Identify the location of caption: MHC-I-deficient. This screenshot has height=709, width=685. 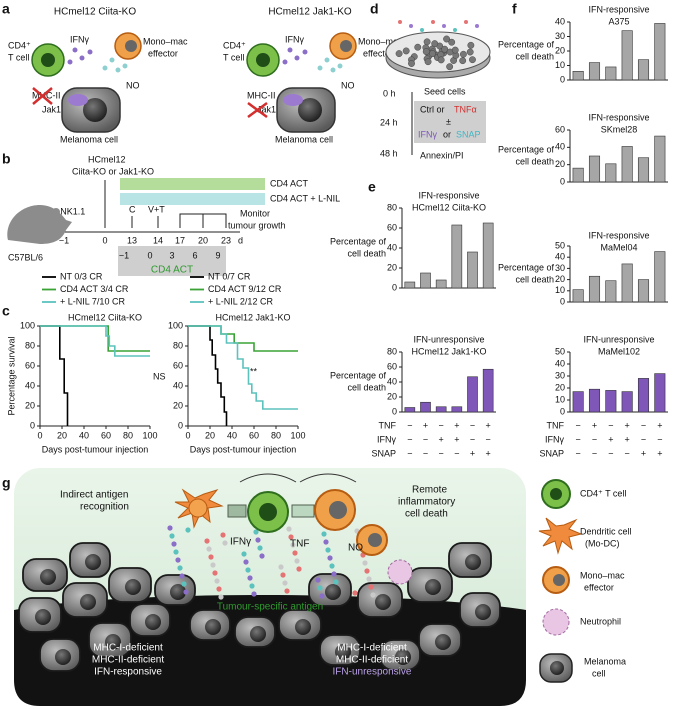
(372, 648).